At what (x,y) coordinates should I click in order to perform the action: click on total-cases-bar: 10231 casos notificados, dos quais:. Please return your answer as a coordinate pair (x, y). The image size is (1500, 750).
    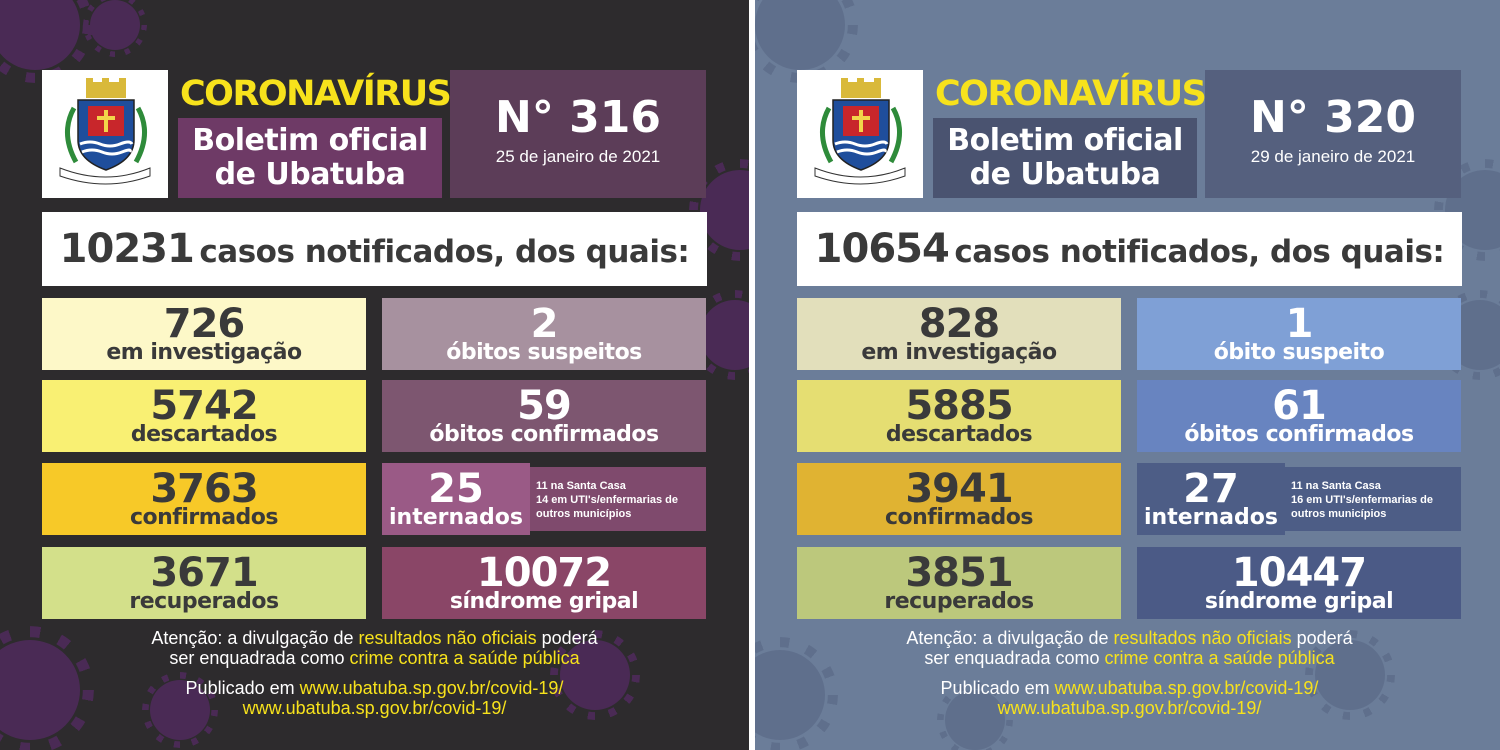
    Looking at the image, I should click on (374, 249).